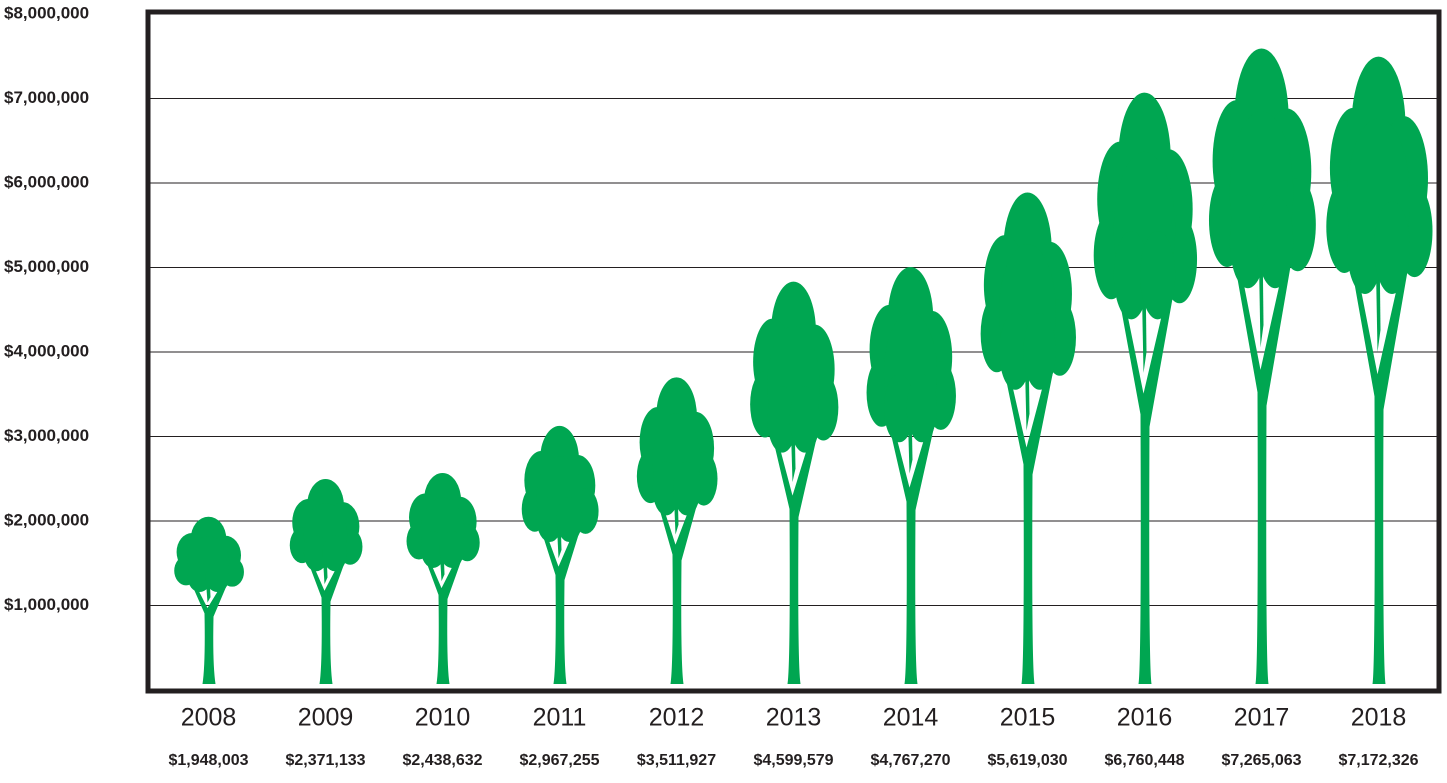 The image size is (1447, 783). I want to click on value-label: $3,511,927, so click(676, 760).